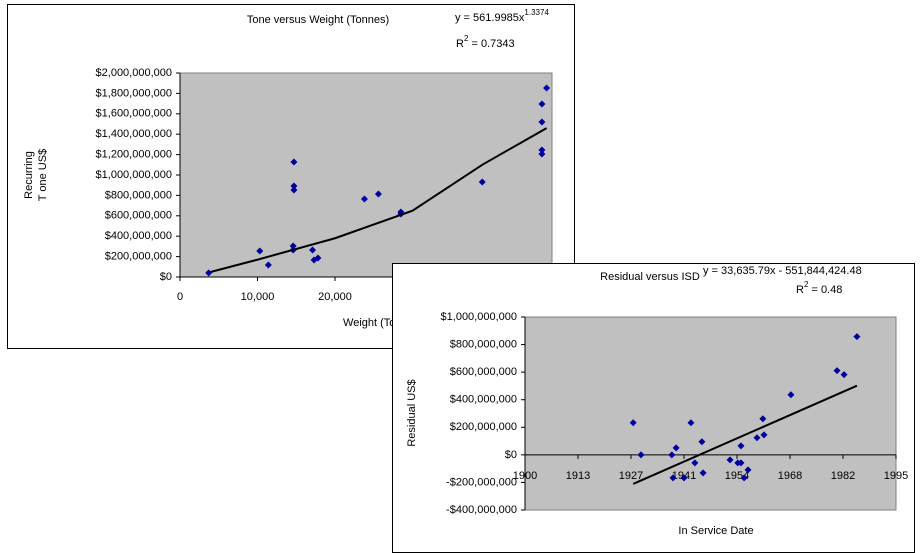  Describe the element at coordinates (134, 93) in the screenshot. I see `y-tick-label: $1,800,000,000` at that location.